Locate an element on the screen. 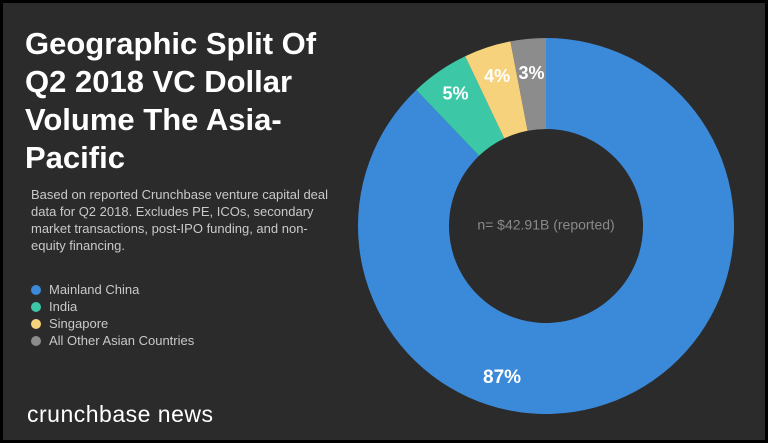 The width and height of the screenshot is (768, 443). slice-label-india: 5% is located at coordinates (455, 93).